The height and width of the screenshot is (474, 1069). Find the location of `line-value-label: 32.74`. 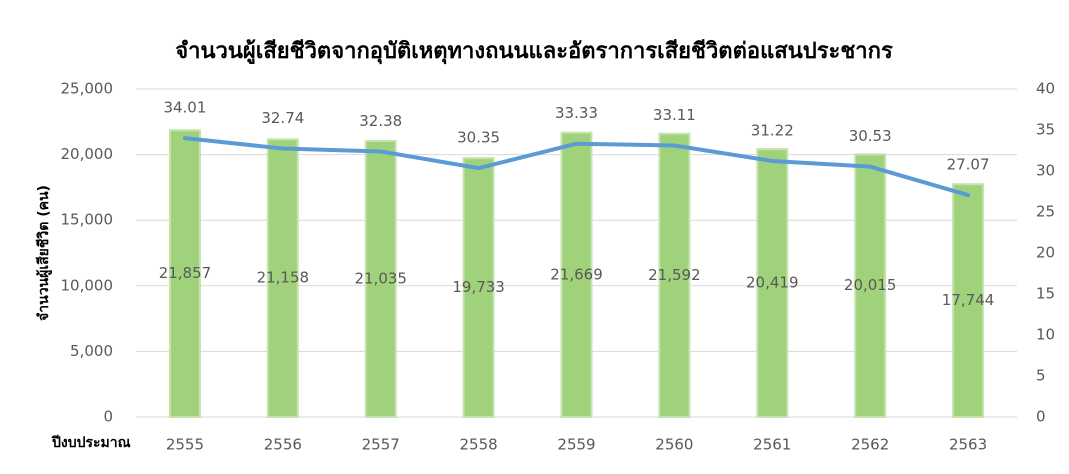

line-value-label: 32.74 is located at coordinates (282, 118).